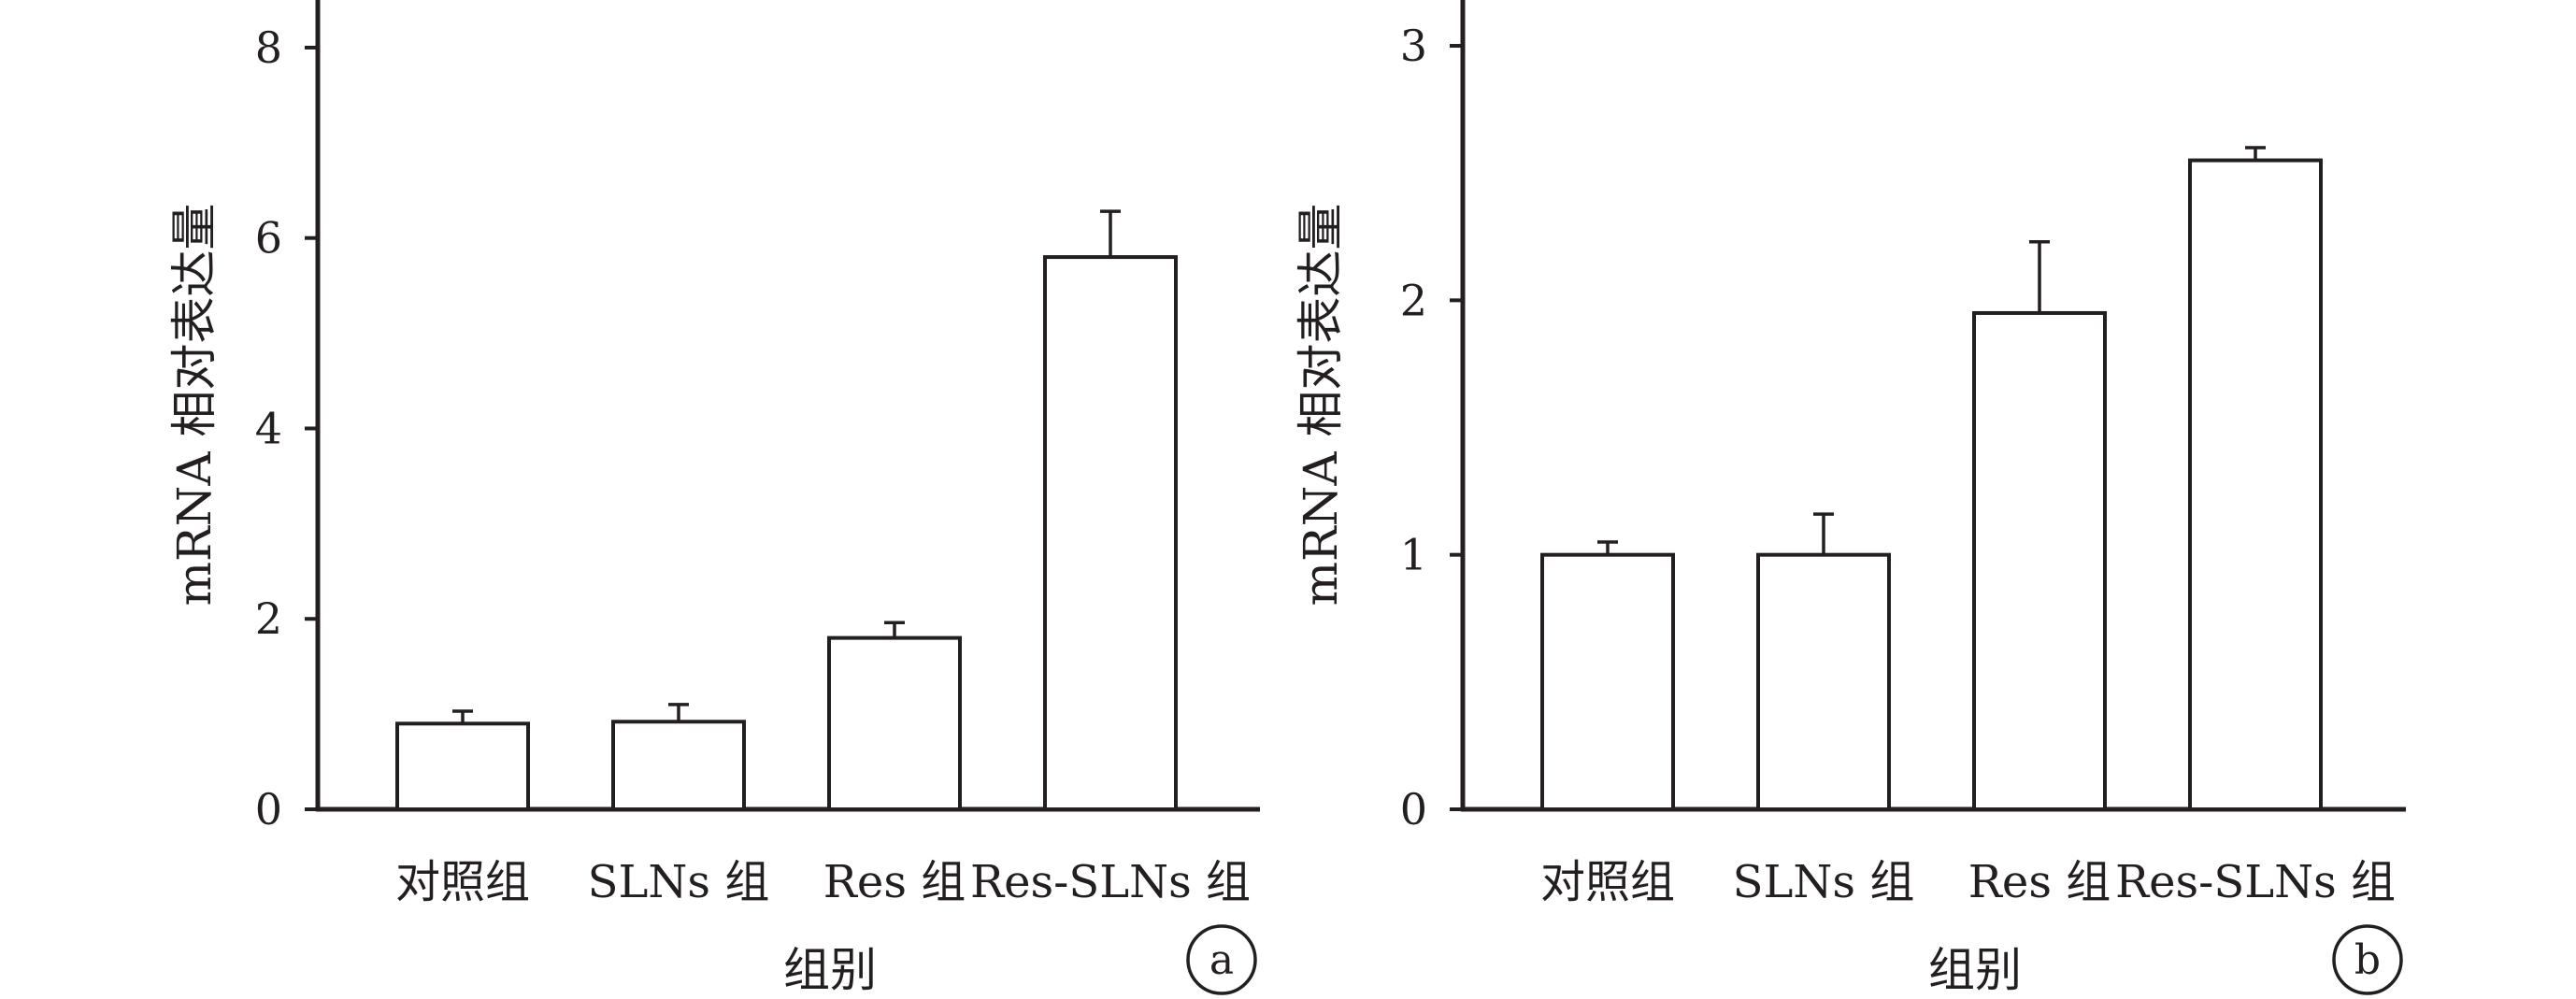 Image resolution: width=2576 pixels, height=999 pixels. Describe the element at coordinates (1413, 555) in the screenshot. I see `y-tick-label: 1` at that location.